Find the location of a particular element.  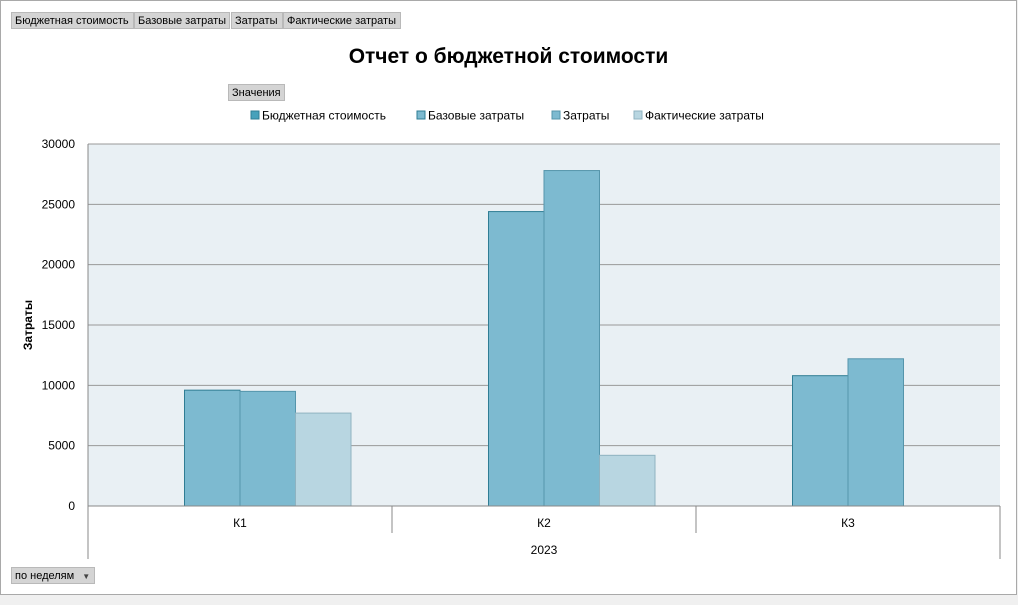

values-button: Значения is located at coordinates (256, 92).